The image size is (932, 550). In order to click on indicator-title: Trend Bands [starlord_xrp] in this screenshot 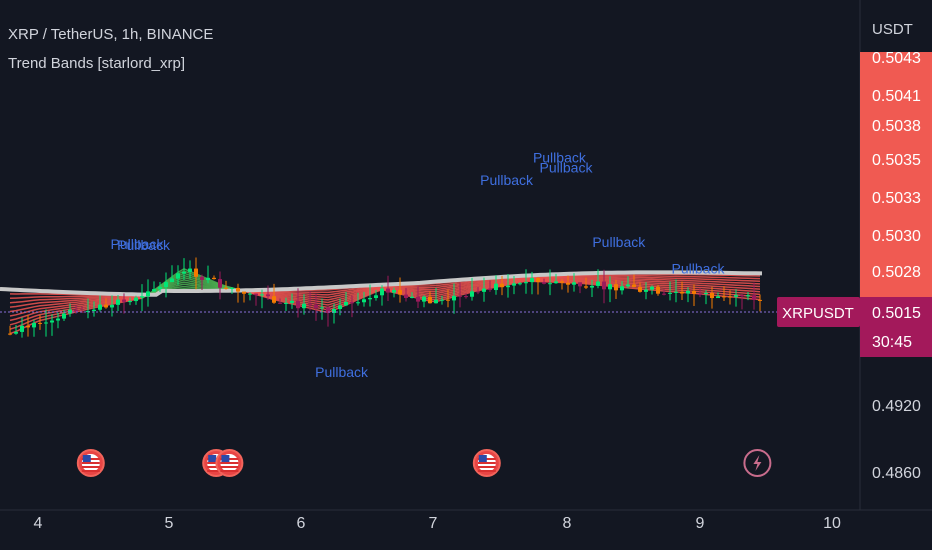, I will do `click(97, 63)`.